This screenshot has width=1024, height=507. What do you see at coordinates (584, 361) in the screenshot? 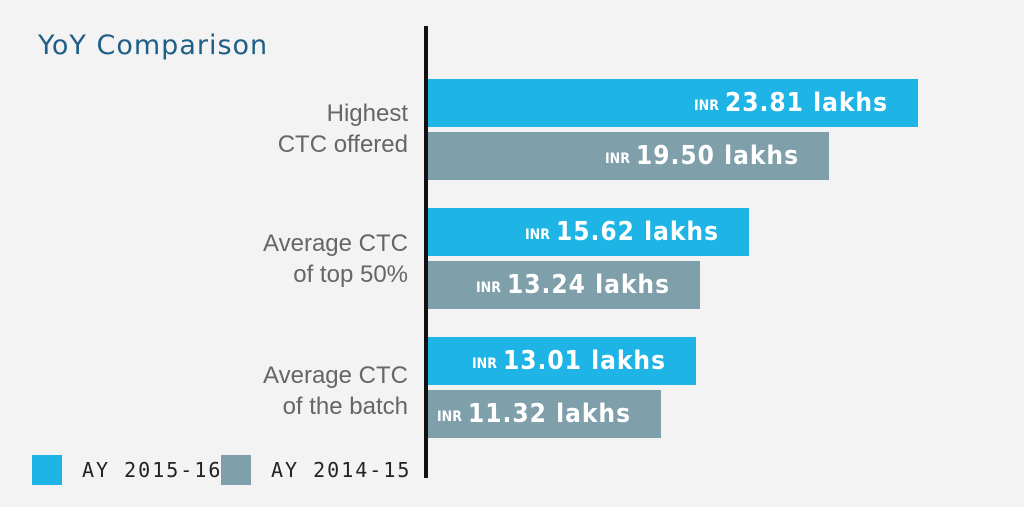
I see `bar-value-label: 13.01 lakhs` at bounding box center [584, 361].